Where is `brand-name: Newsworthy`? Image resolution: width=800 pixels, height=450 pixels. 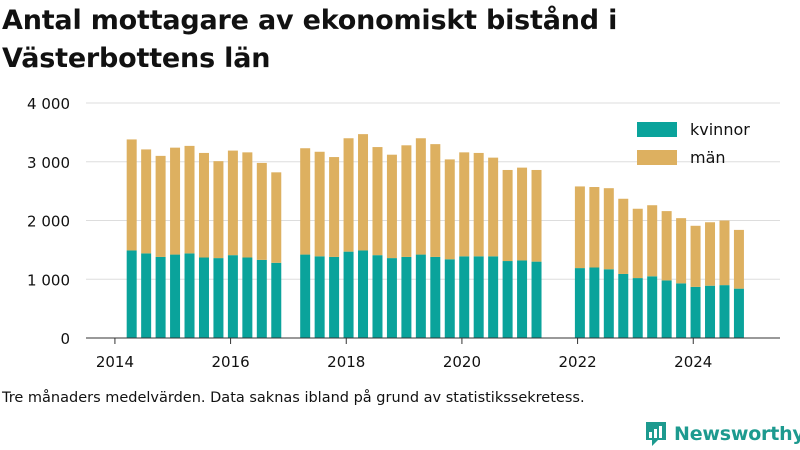 brand-name: Newsworthy is located at coordinates (737, 434).